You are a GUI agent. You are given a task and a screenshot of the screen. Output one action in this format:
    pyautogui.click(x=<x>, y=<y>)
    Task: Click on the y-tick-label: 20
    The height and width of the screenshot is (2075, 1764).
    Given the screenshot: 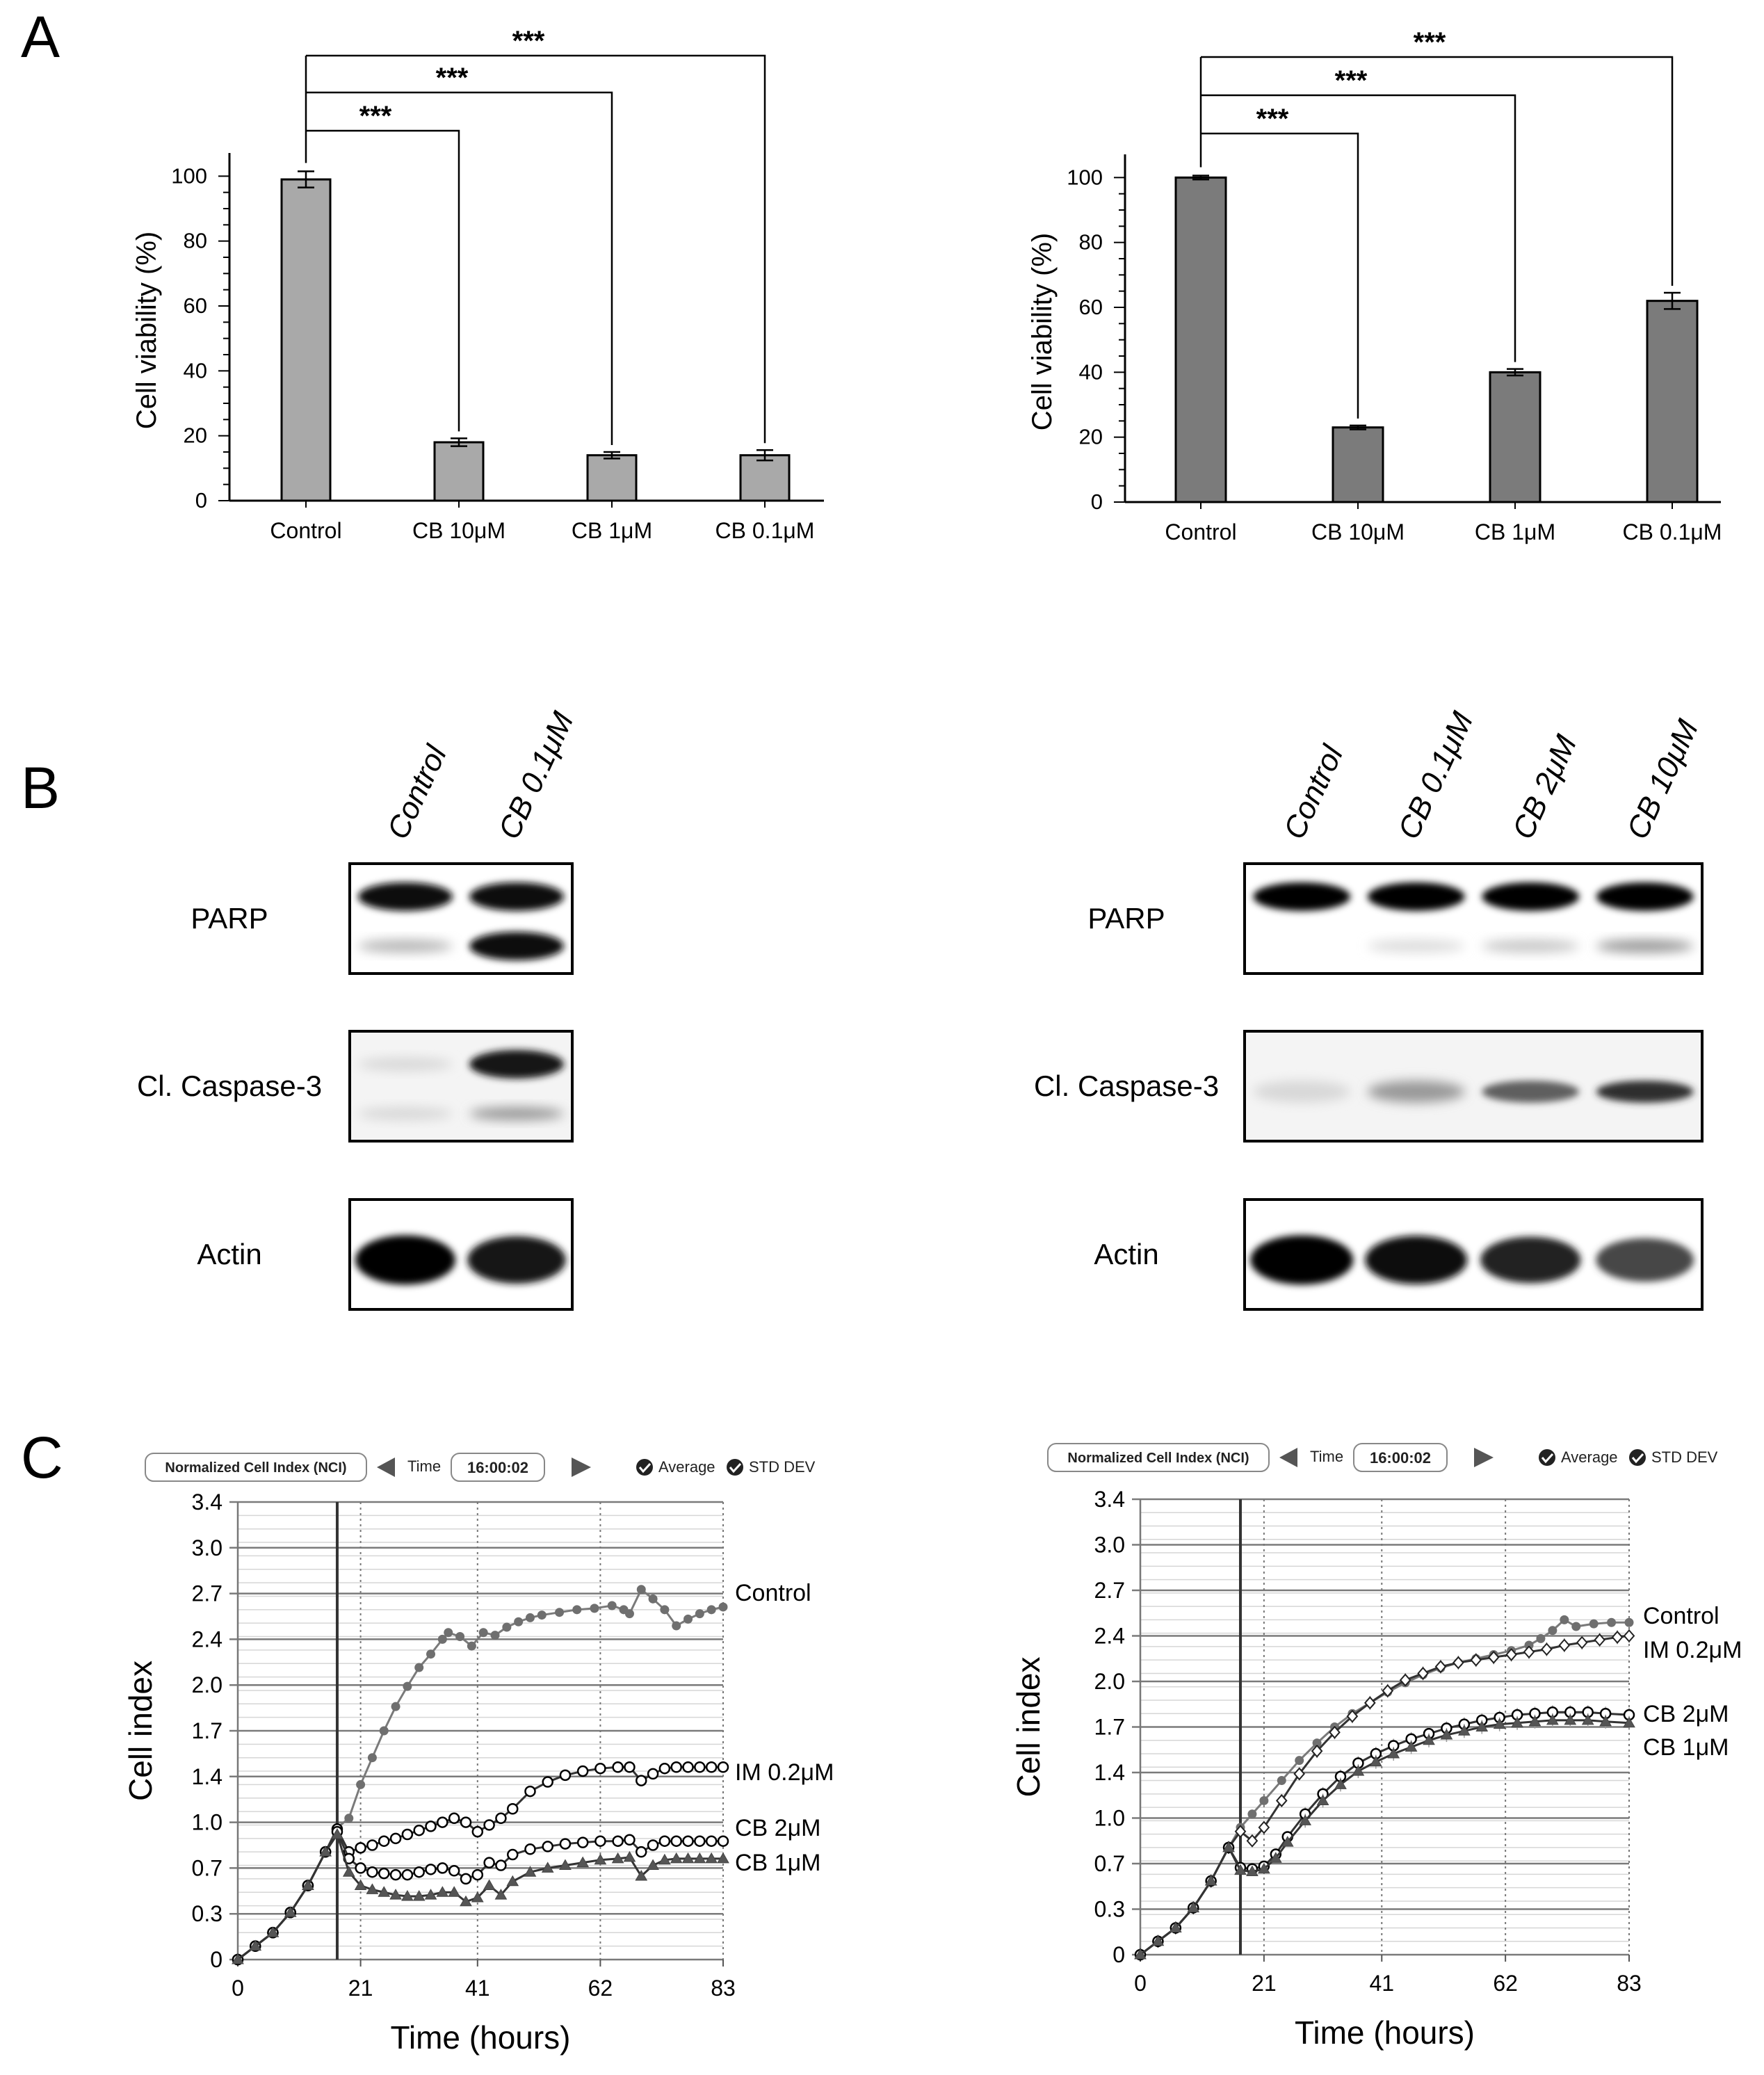 What is the action you would take?
    pyautogui.click(x=1091, y=437)
    